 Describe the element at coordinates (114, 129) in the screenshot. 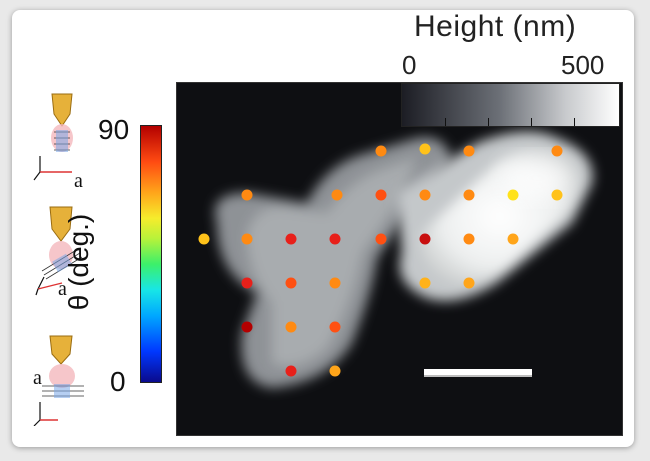

I see `theta-max-label: 90` at that location.